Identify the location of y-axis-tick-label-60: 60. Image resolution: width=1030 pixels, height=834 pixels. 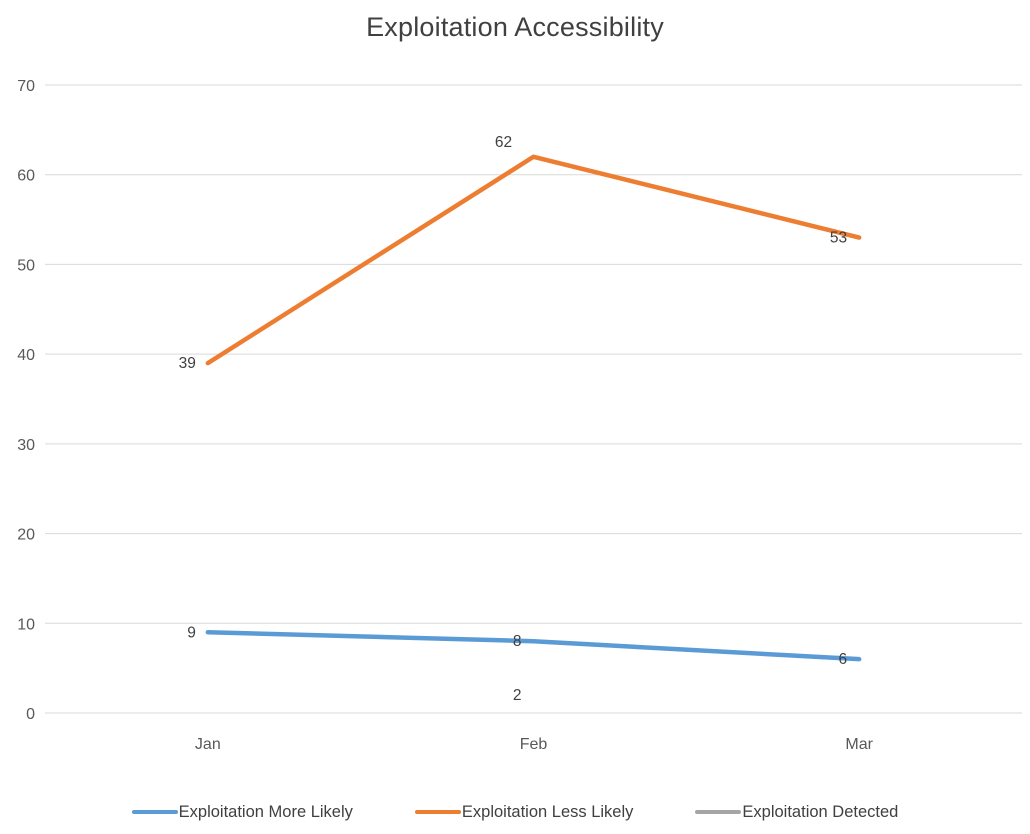
(26, 176).